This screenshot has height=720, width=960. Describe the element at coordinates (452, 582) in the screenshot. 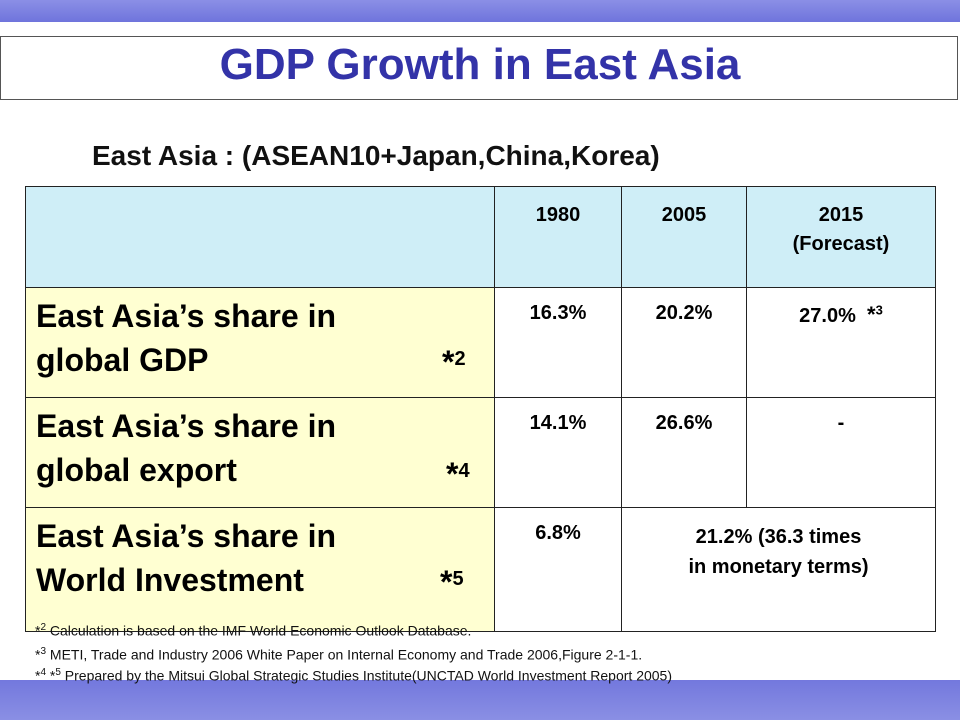

I see `footnote-marker: *5` at that location.